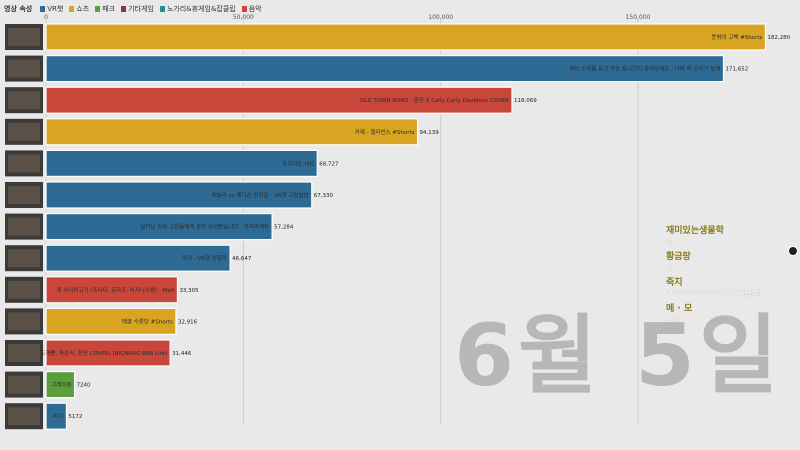 Image resolution: width=800 pixels, height=450 pixels. Describe the element at coordinates (736, 70) in the screenshot. I see `bar-value-label: 171,652` at that location.